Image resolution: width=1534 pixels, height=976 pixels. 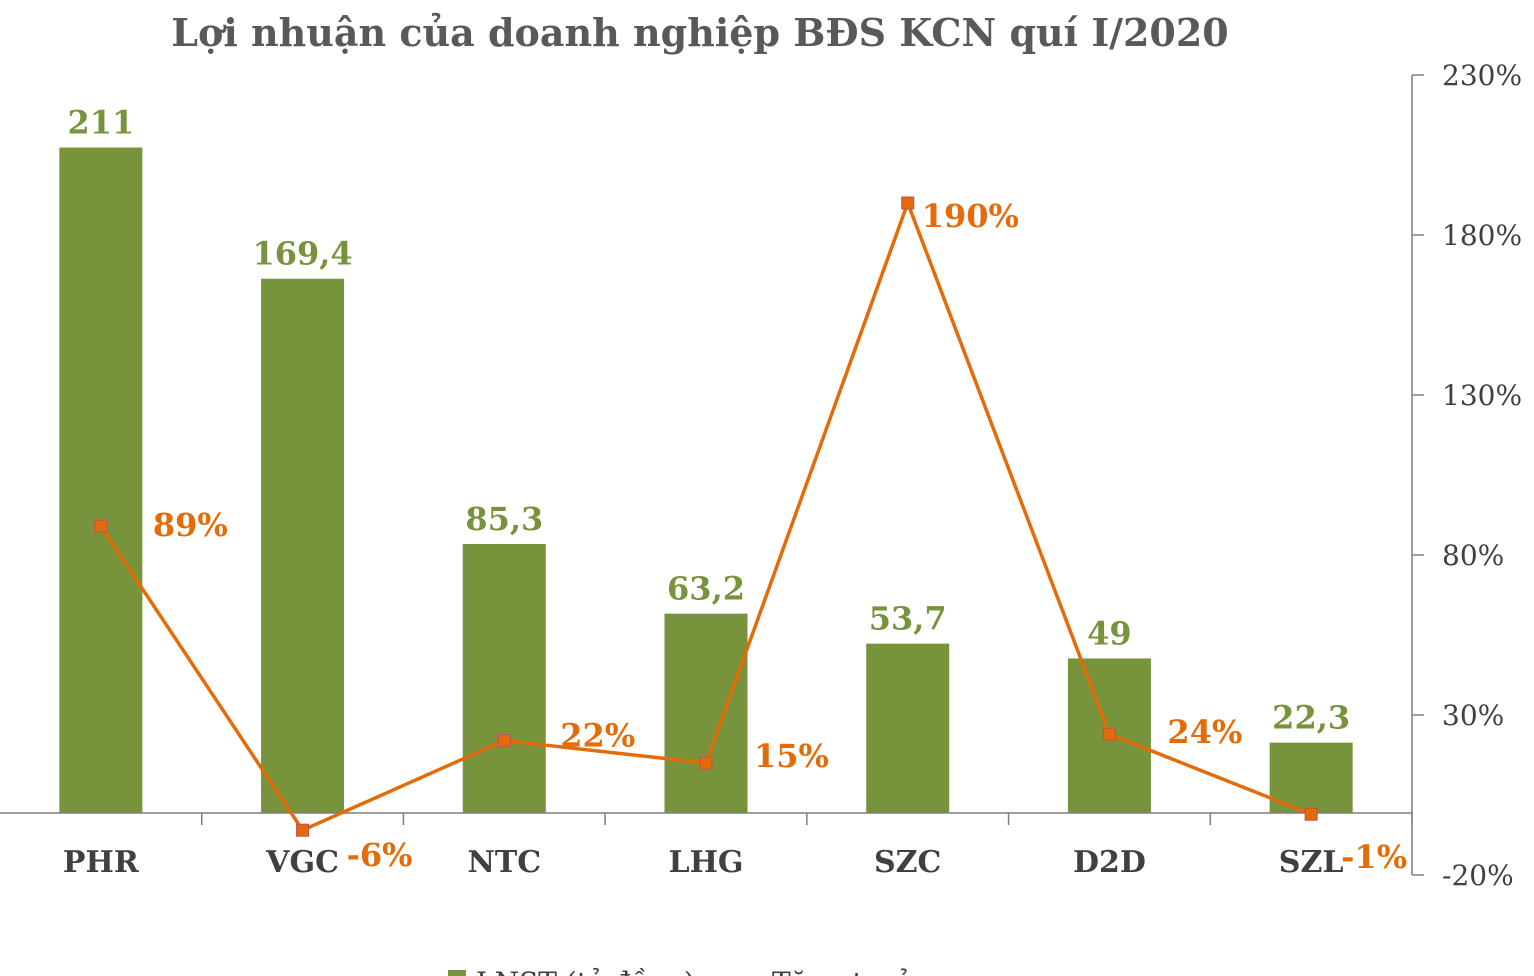 I want to click on legend-swatch-bars, so click(x=457, y=973).